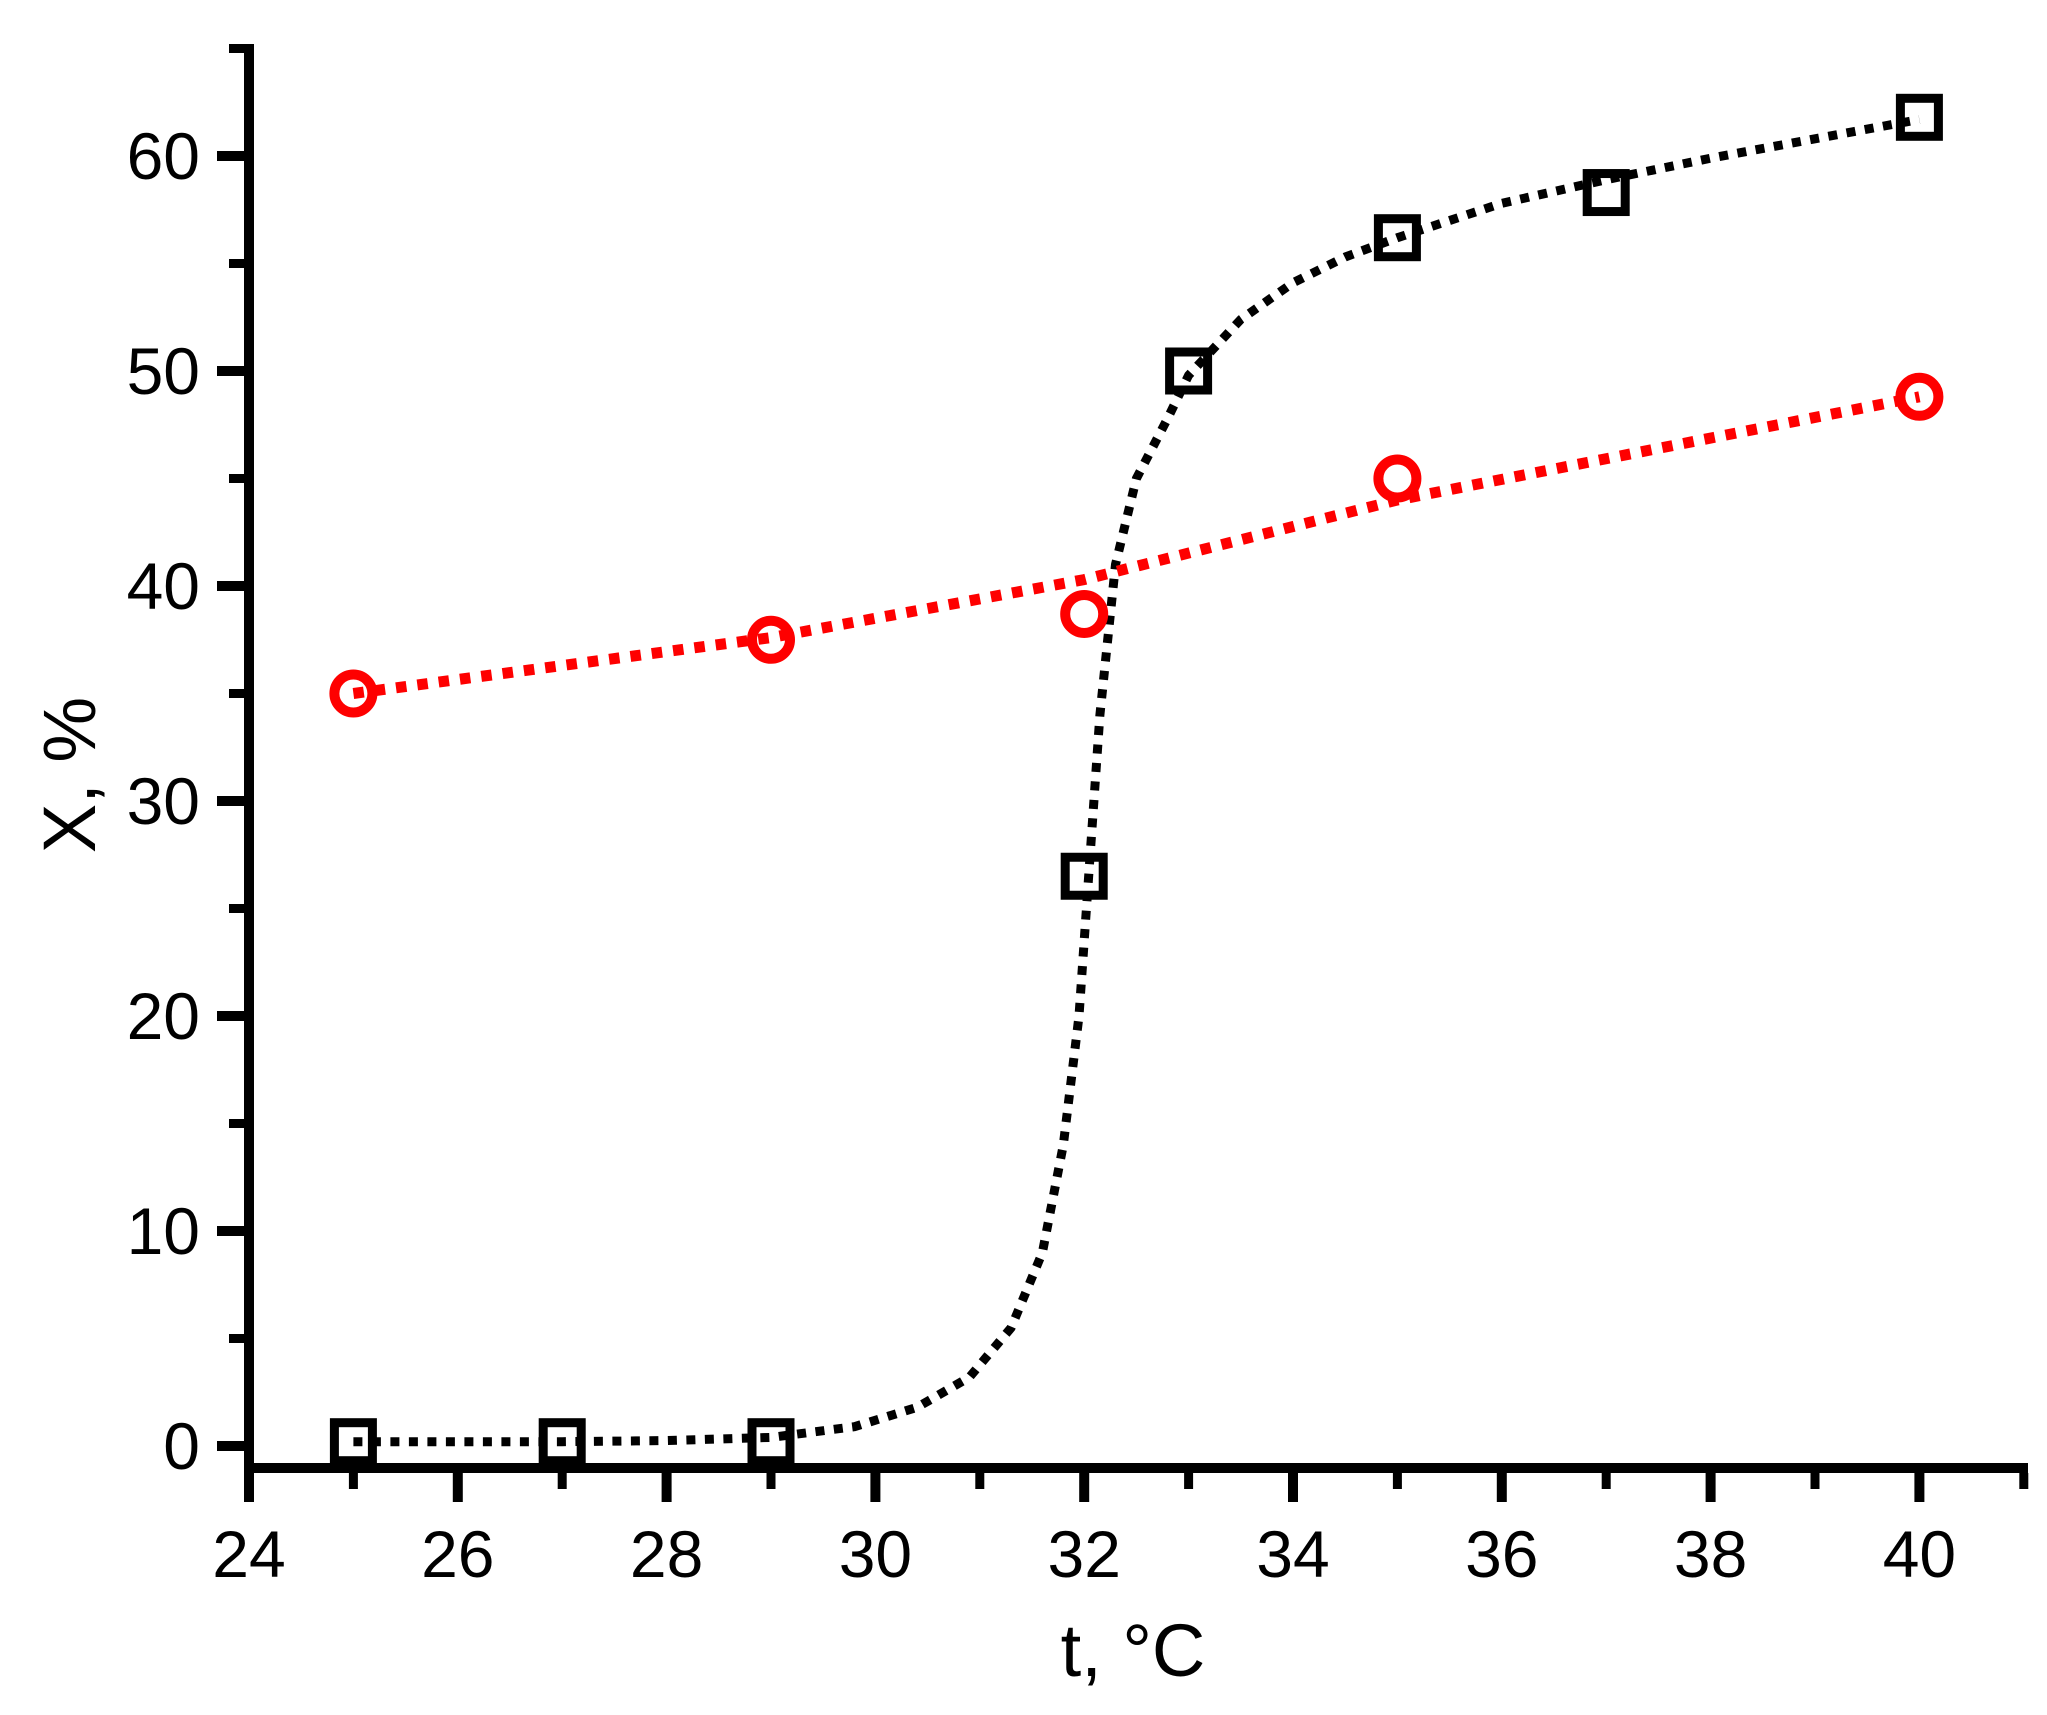 This screenshot has height=1715, width=2047. I want to click on red-circles-linear-fit-curve, so click(1136, 545).